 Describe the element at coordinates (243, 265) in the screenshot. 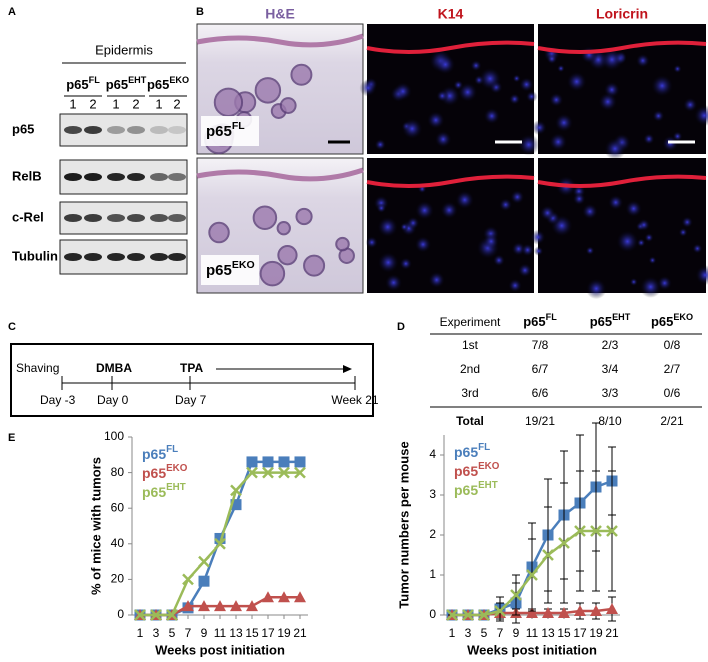

I see `image-row-label-sup: EKO` at that location.